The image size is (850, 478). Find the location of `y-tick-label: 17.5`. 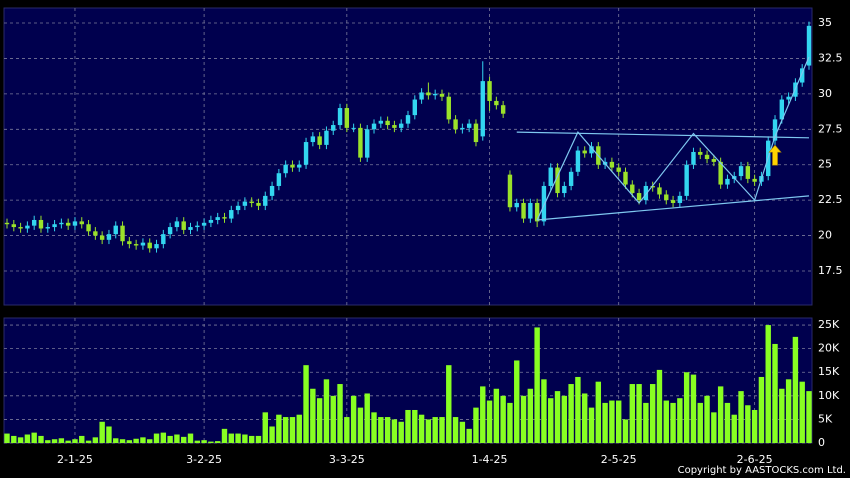

y-tick-label: 17.5 is located at coordinates (830, 270).